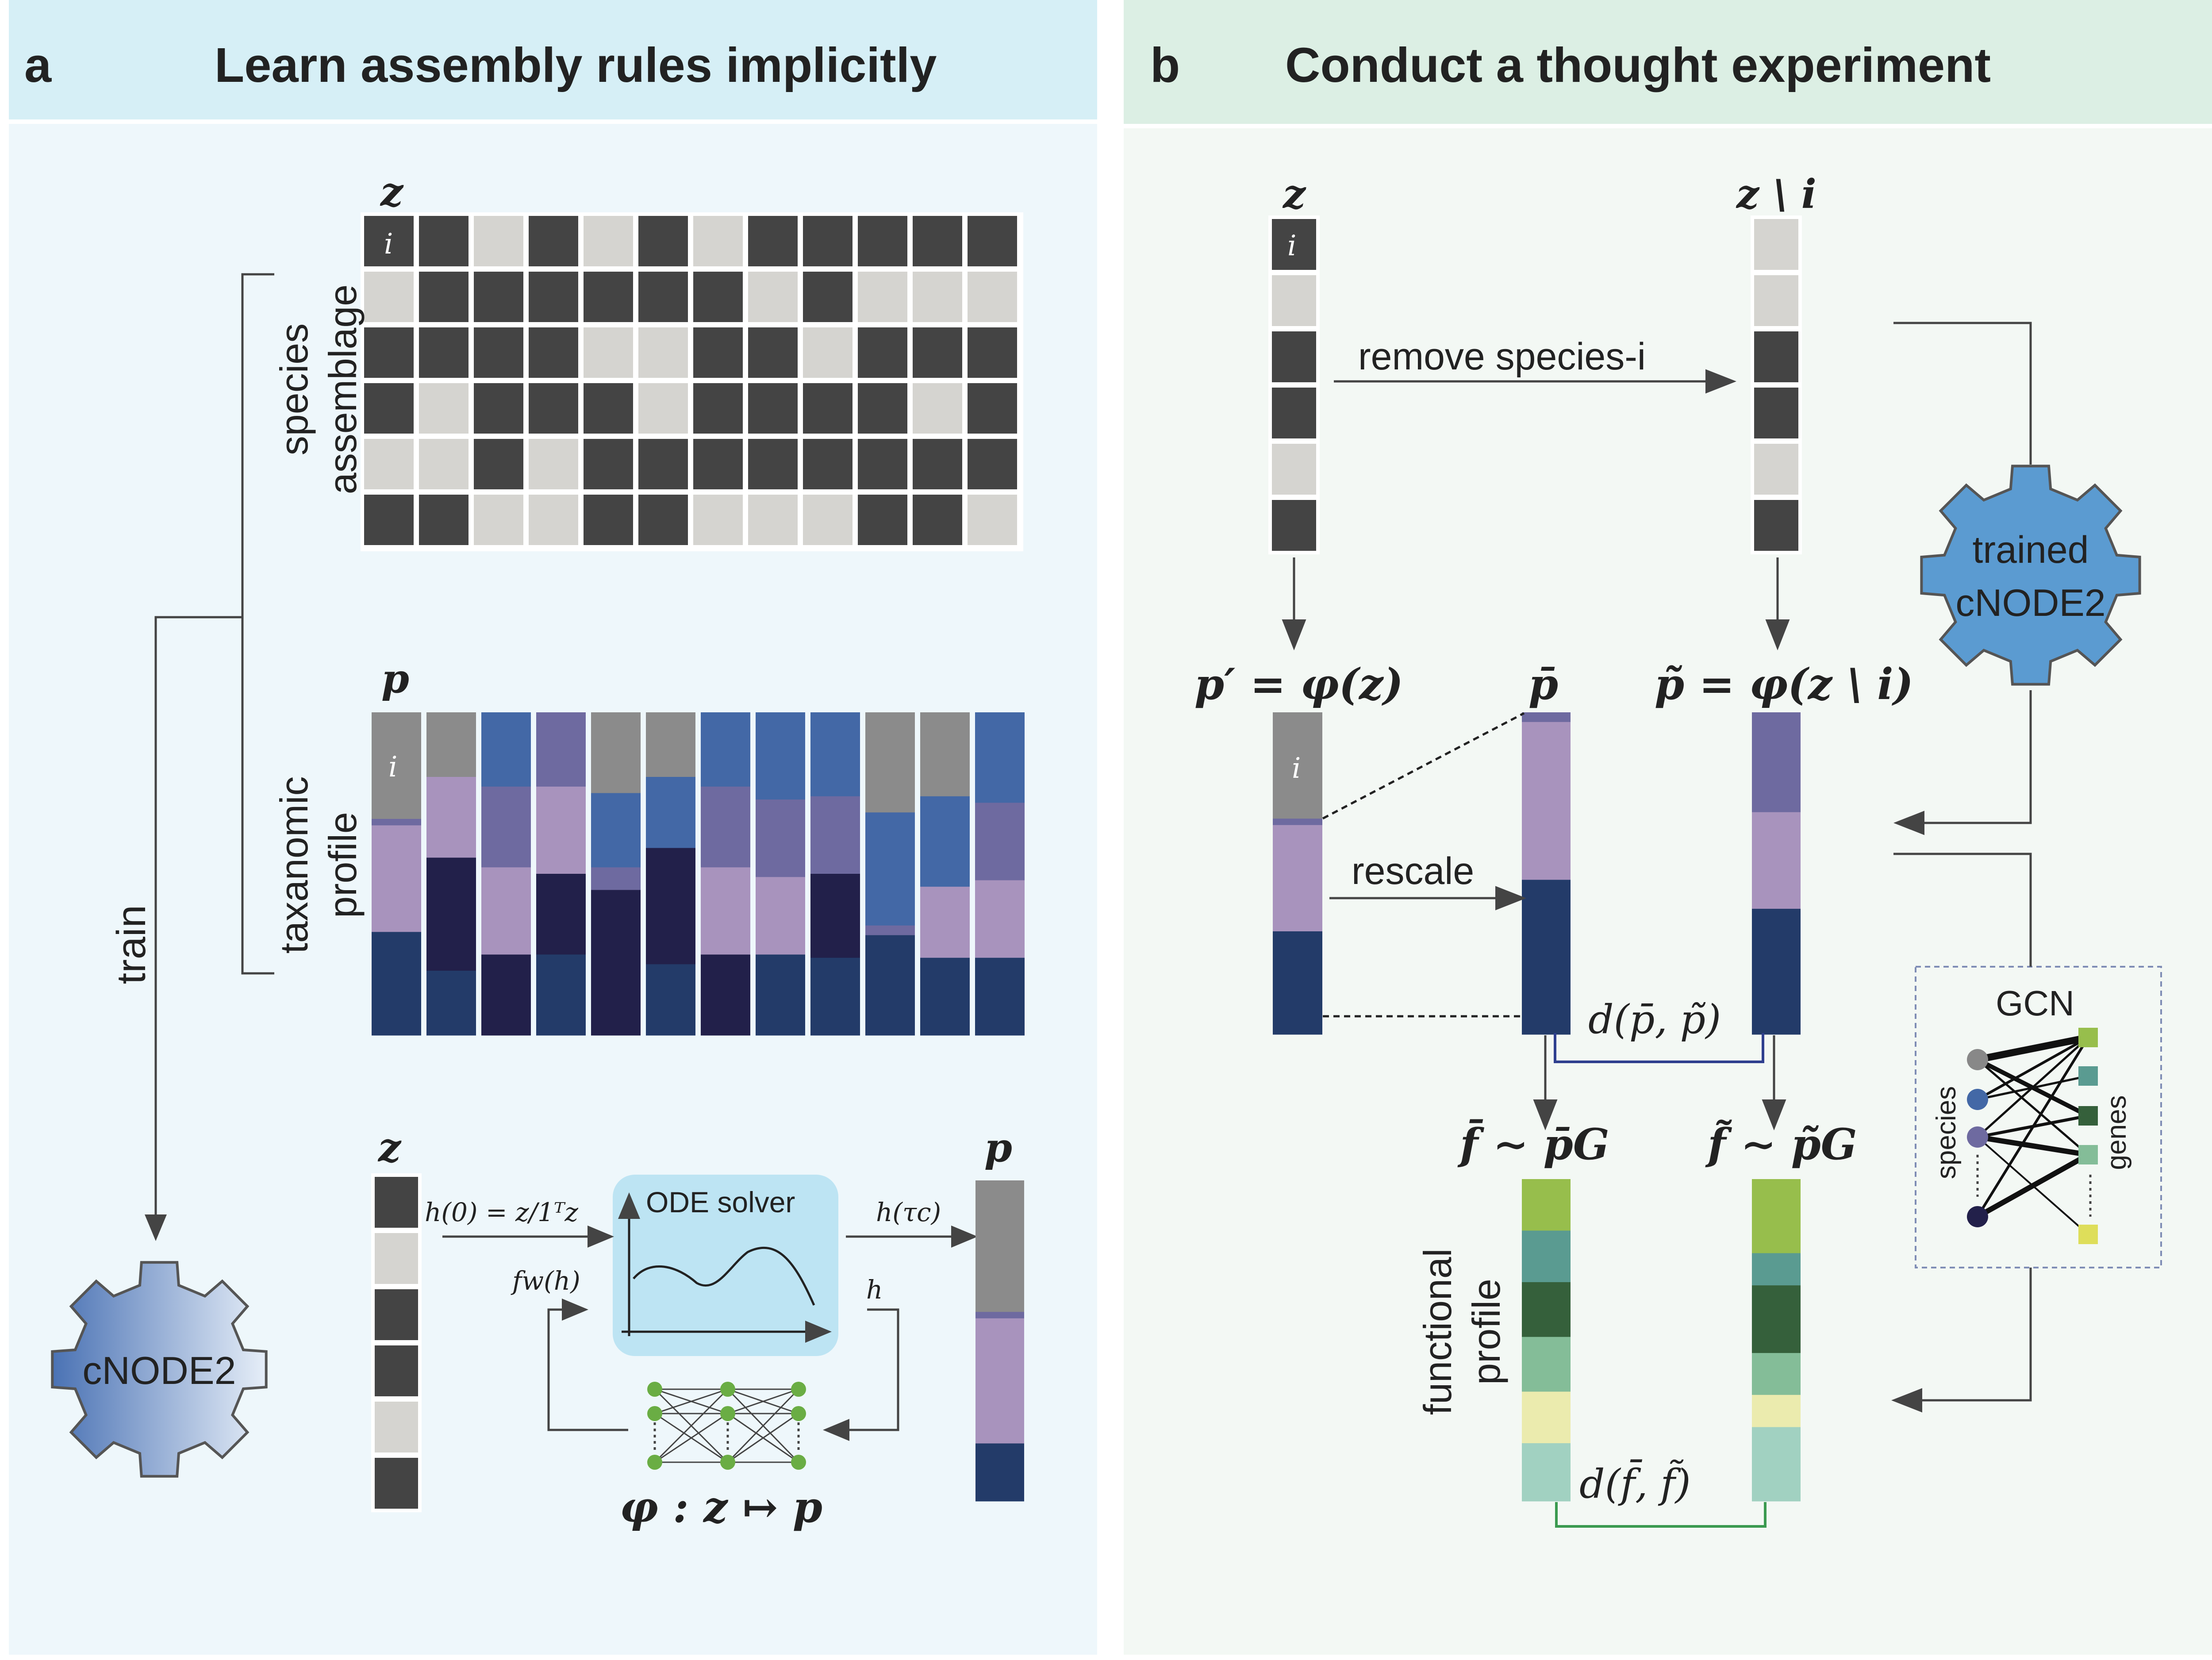 This screenshot has width=2212, height=1660. Describe the element at coordinates (1298, 873) in the screenshot. I see `p-prime-column` at that location.